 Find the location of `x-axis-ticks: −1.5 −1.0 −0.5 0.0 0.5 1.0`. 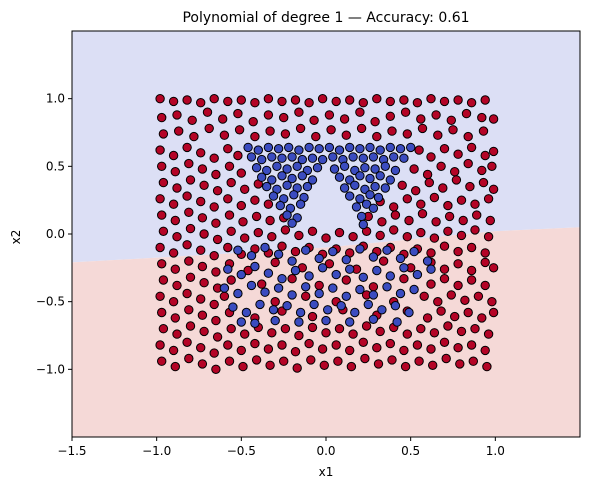

x-axis-ticks: −1.5 −1.0 −0.5 0.0 0.5 1.0 is located at coordinates (281, 447).